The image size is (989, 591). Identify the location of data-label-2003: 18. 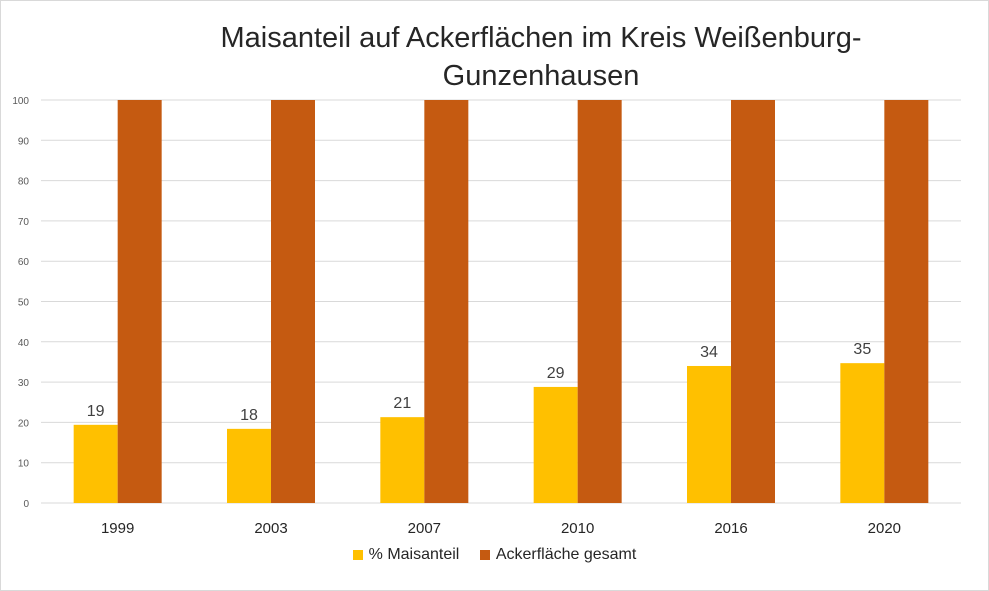
(249, 415).